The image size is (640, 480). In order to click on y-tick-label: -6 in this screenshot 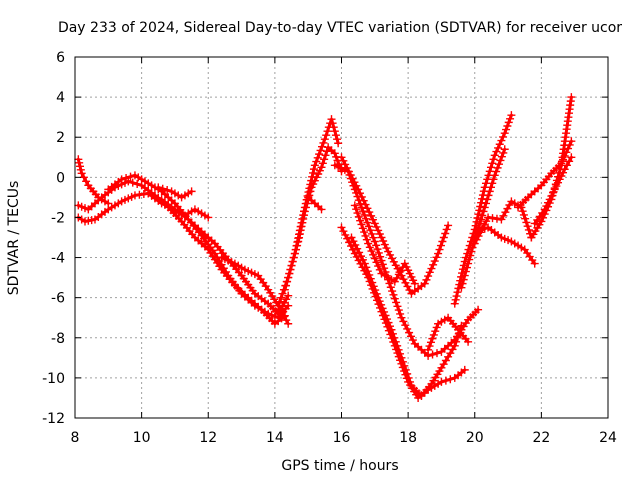, I will do `click(58, 299)`.